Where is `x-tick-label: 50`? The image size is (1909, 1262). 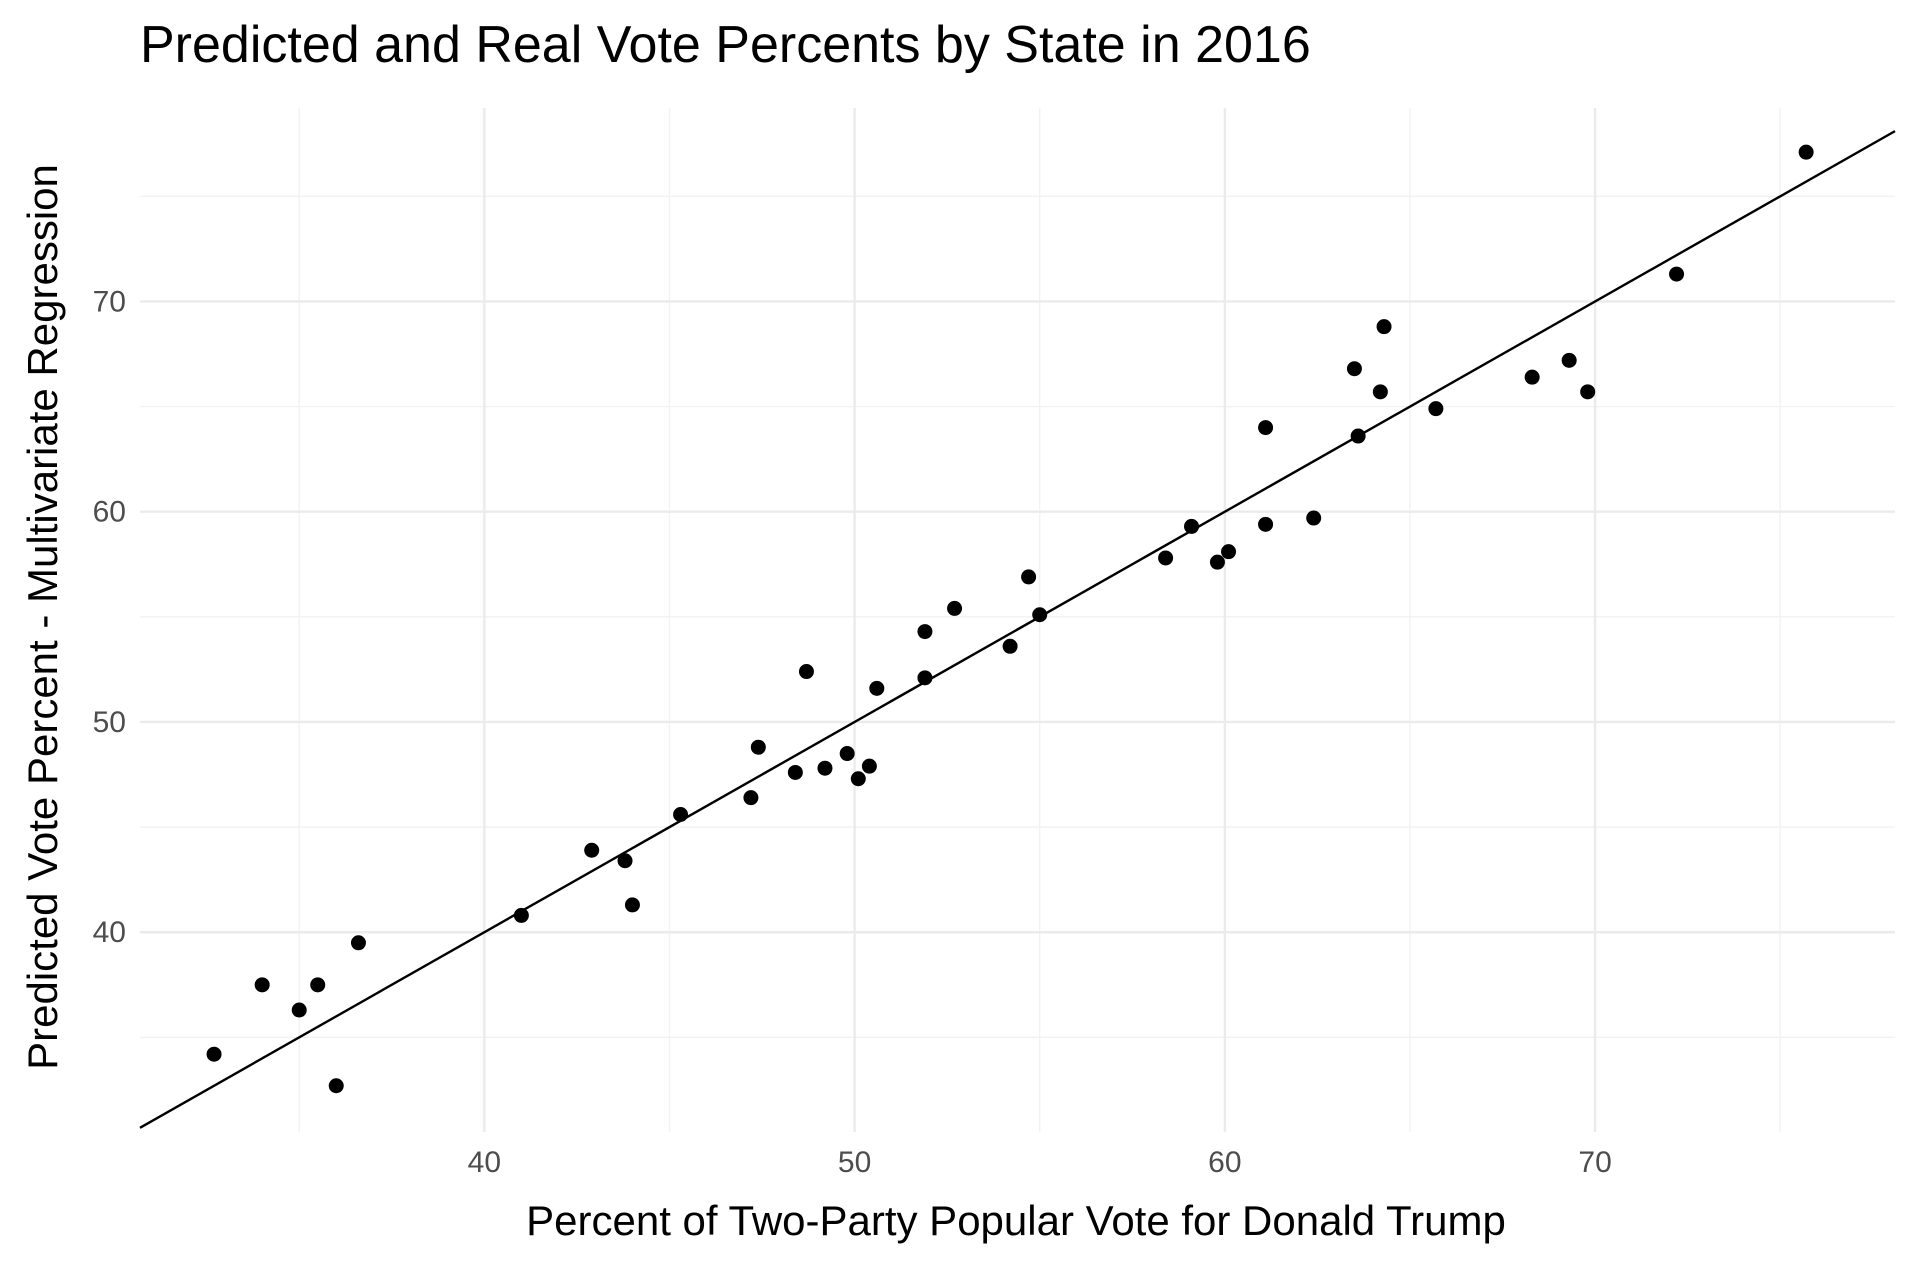
x-tick-label: 50 is located at coordinates (854, 1162).